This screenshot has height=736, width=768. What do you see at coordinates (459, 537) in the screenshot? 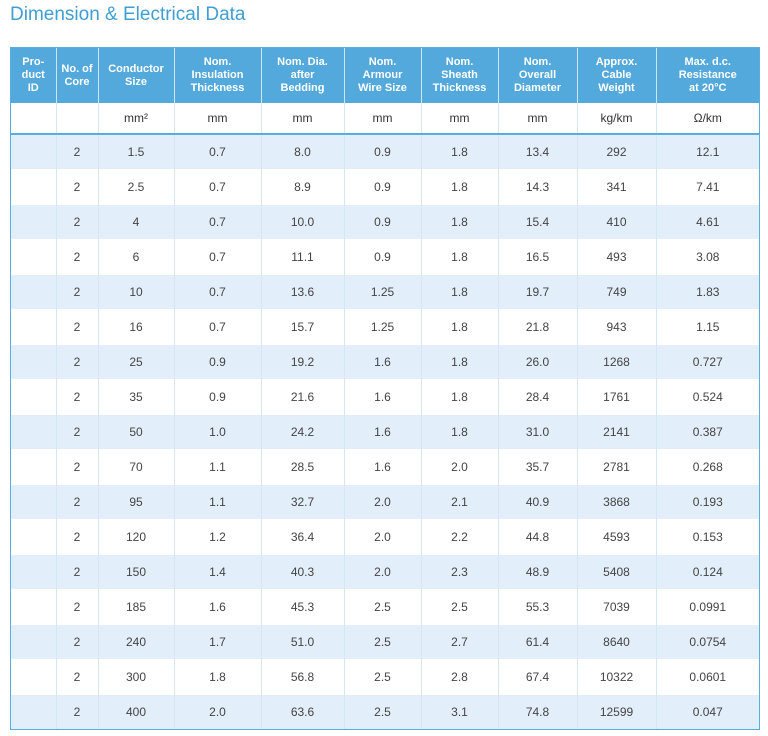
I see `table-cell: 2.2` at bounding box center [459, 537].